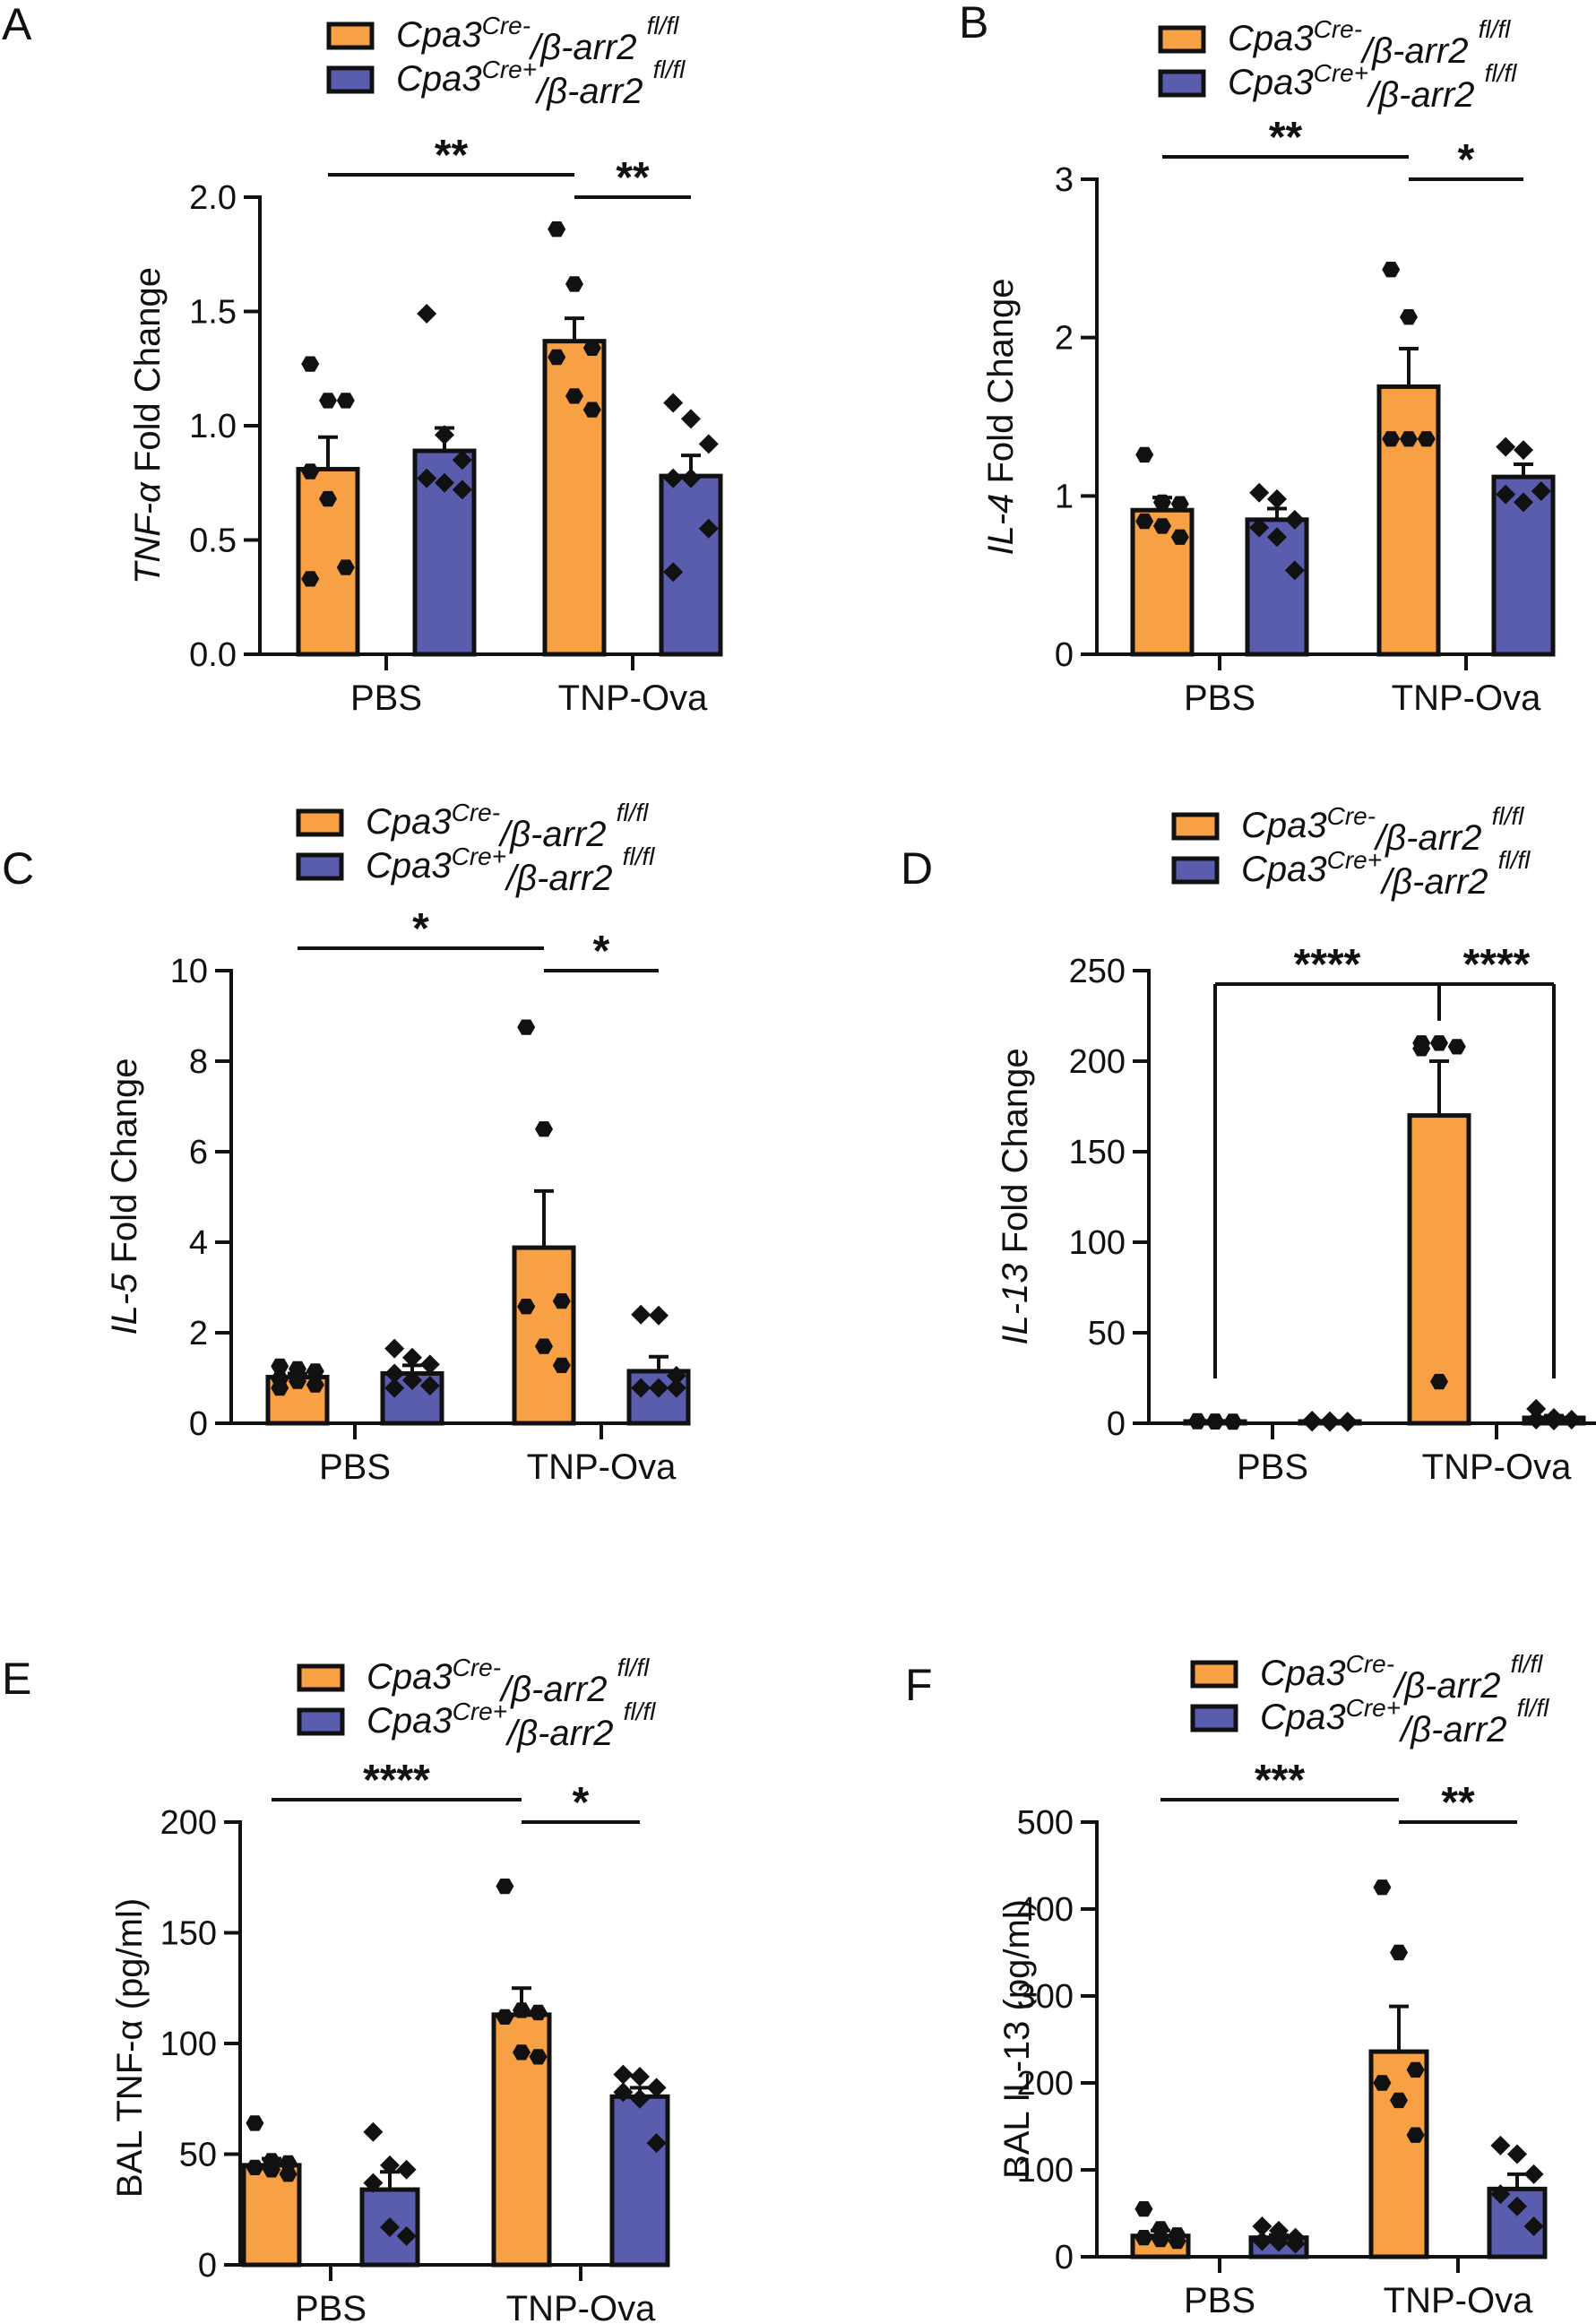 The image size is (1596, 2324). I want to click on panel-f-y-label-text: BAL IL-13 (pg/ml), so click(1017, 2039).